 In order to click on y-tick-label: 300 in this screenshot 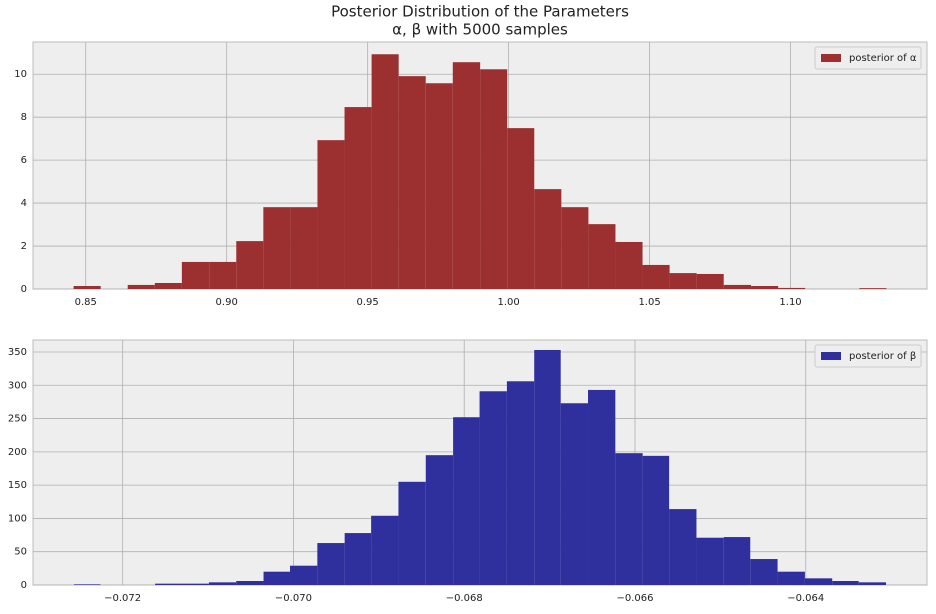, I will do `click(17, 385)`.